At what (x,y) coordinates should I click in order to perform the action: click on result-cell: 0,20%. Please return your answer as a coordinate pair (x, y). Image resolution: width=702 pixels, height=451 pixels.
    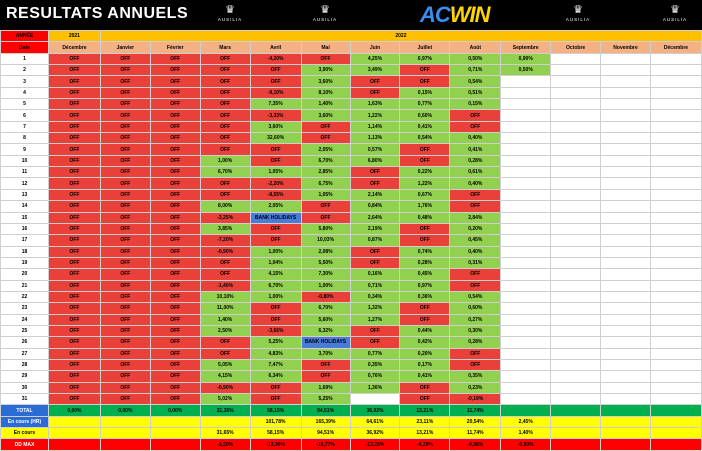
    Looking at the image, I should click on (475, 229).